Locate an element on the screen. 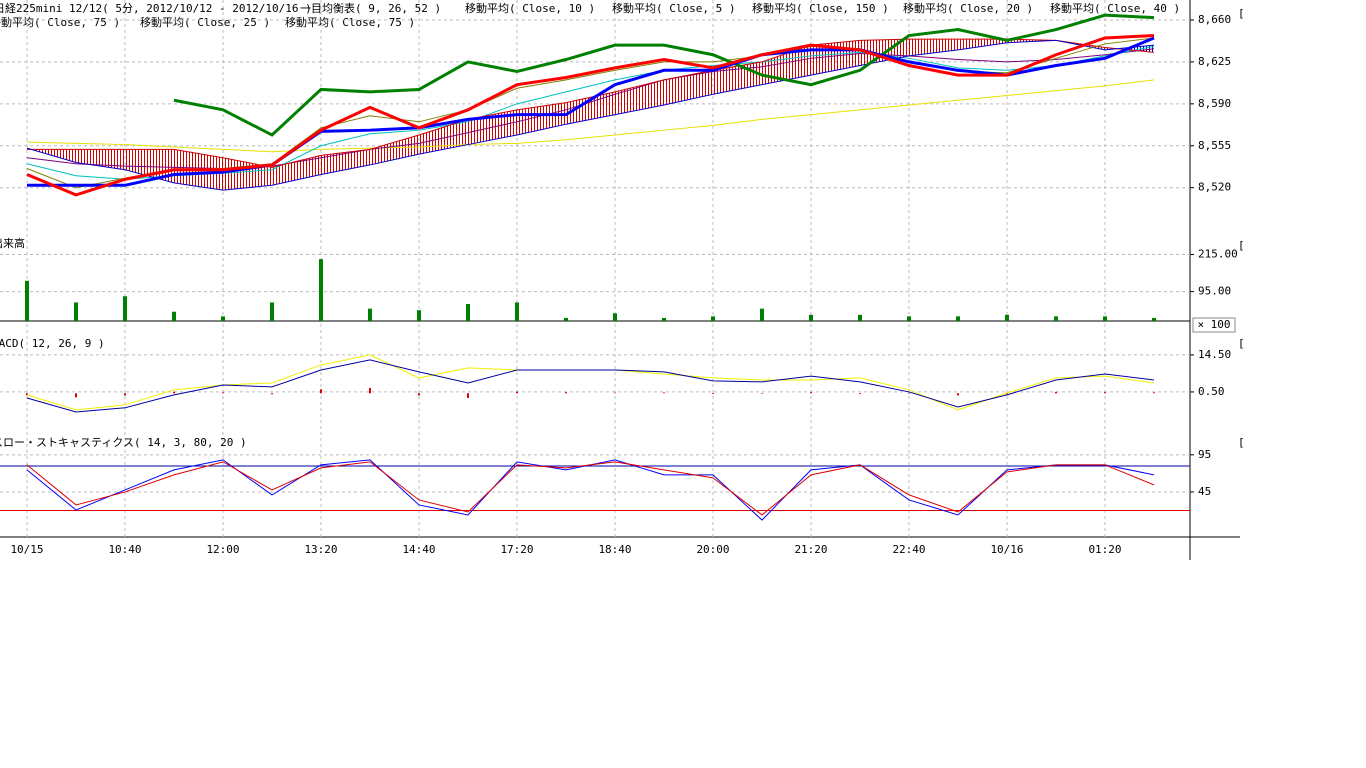 Image resolution: width=1366 pixels, height=768 pixels. legend-entry: 移動平均( Close, 150 ) is located at coordinates (820, 8).